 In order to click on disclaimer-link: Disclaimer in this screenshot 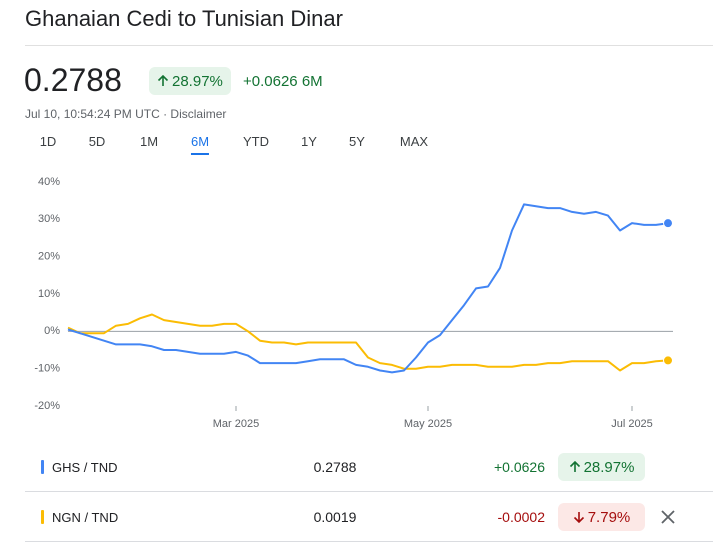, I will do `click(198, 114)`.